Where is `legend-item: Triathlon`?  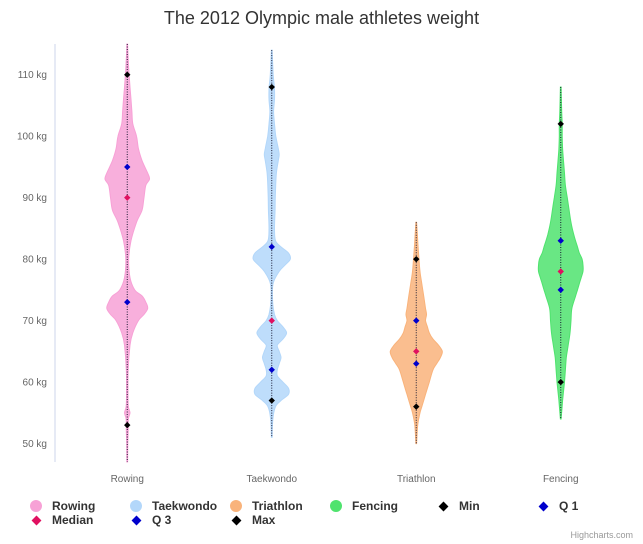
legend-item: Triathlon is located at coordinates (266, 506).